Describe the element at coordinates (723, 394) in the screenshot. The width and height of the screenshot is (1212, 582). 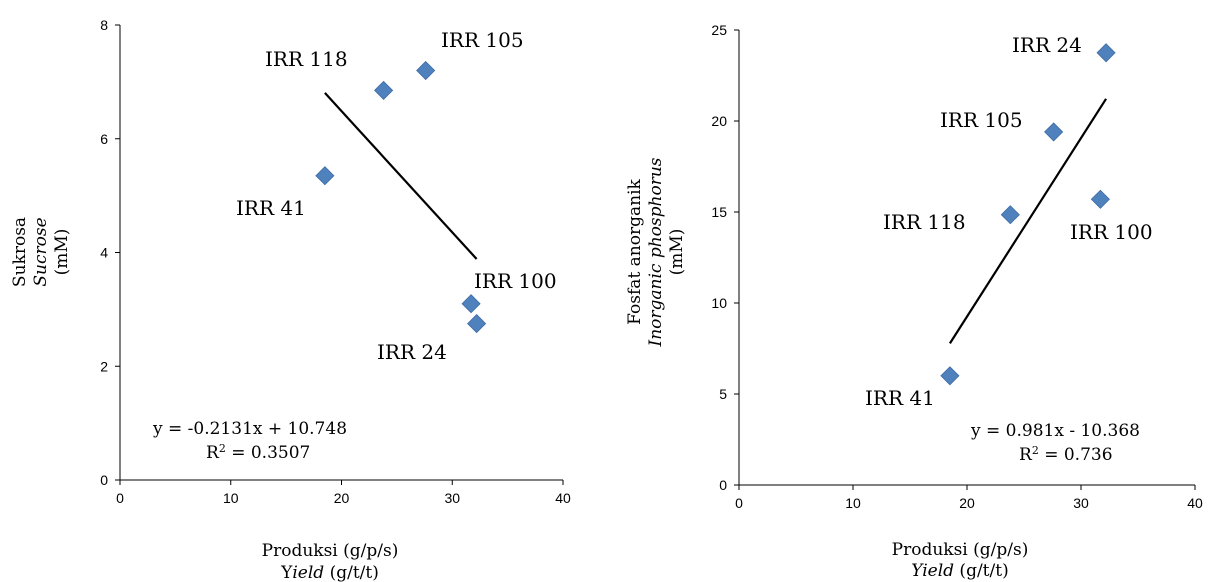
I see `y-tick-label: 5` at that location.